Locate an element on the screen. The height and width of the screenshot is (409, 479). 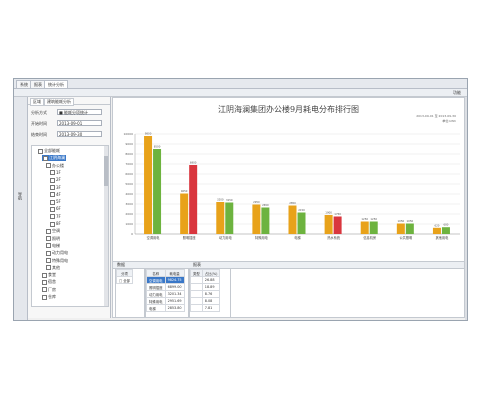
panel-tabs: 区域 建筑能耗分析 is located at coordinates (69, 101).